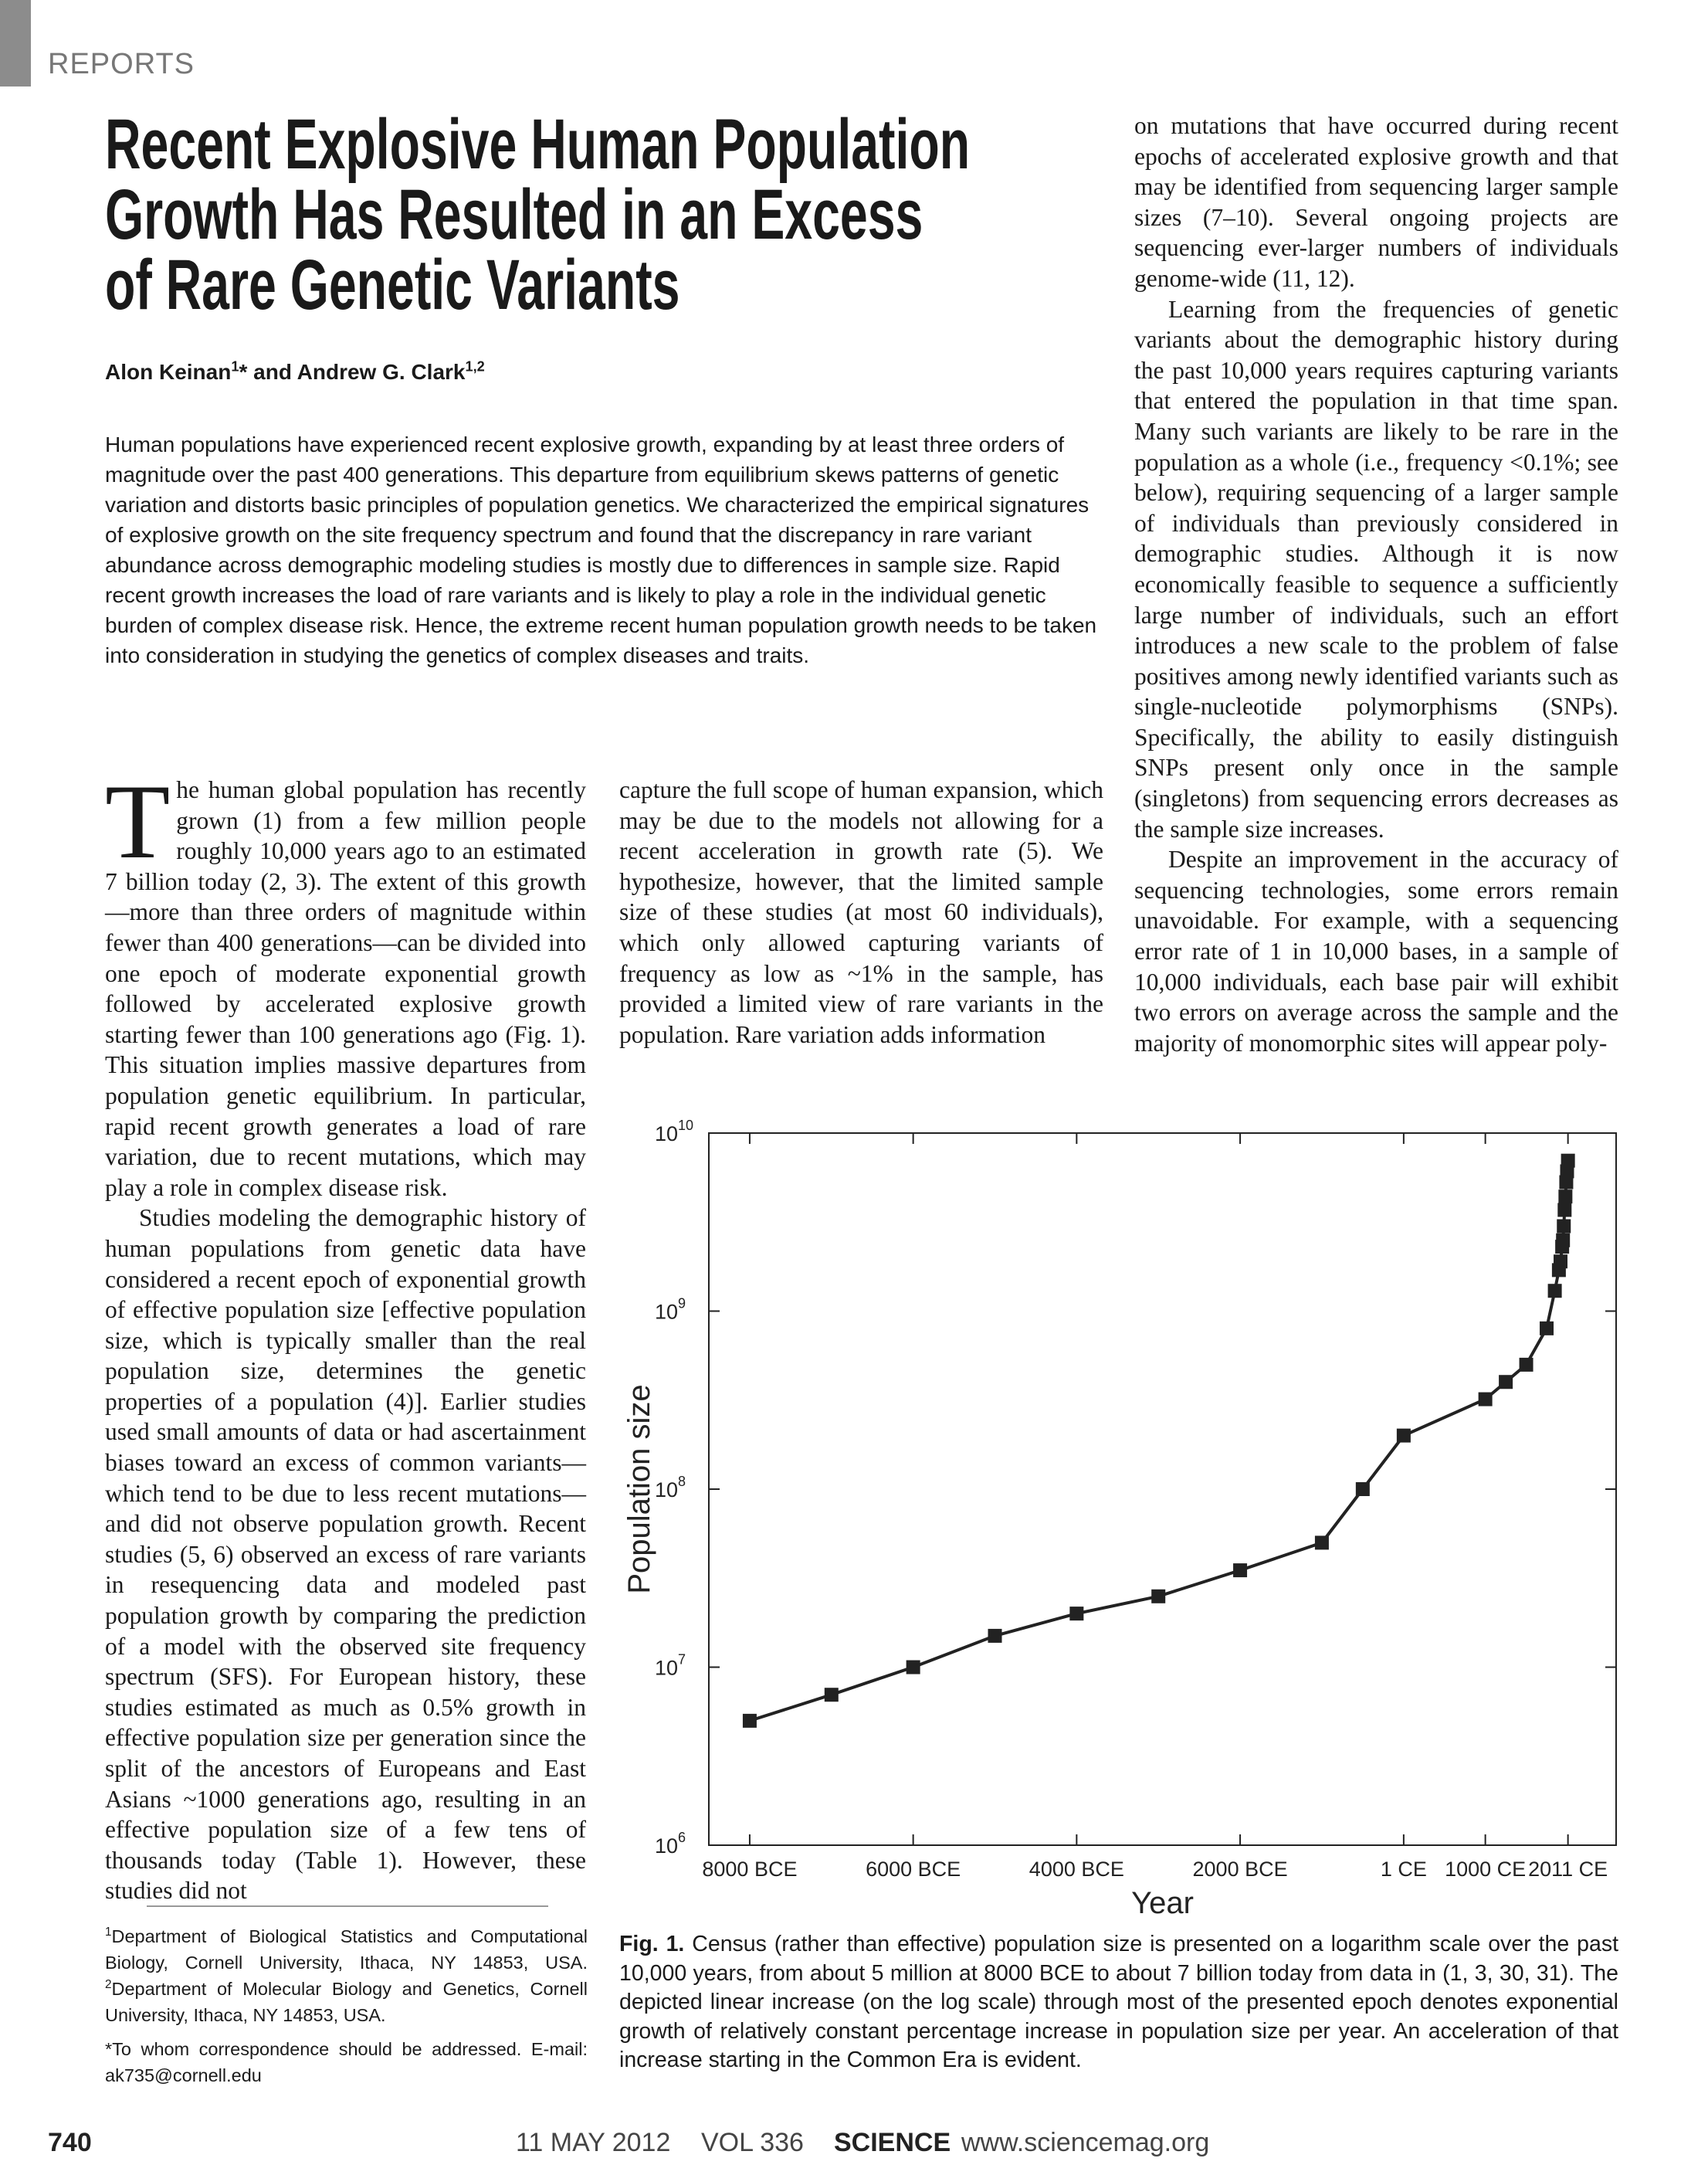 This screenshot has width=1708, height=2175. What do you see at coordinates (392, 285) in the screenshot?
I see `title-line: of Rare Genetic Variants` at bounding box center [392, 285].